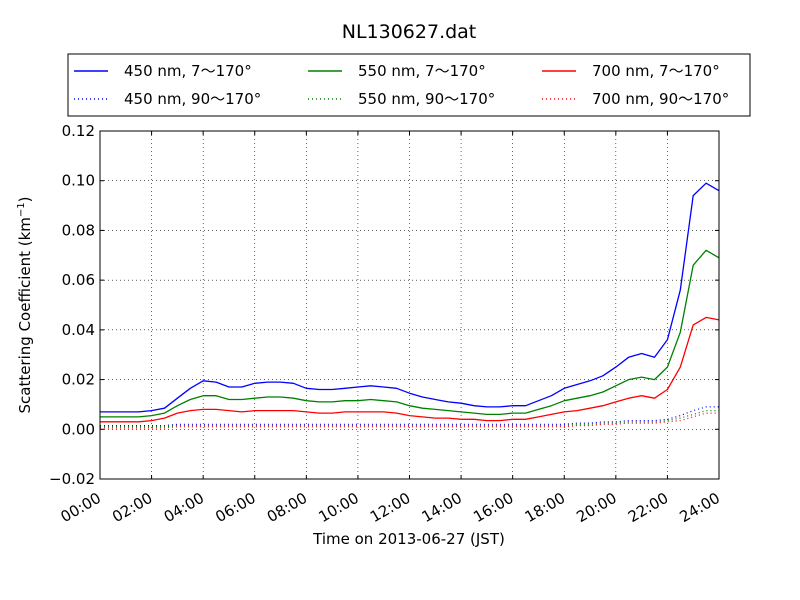 The width and height of the screenshot is (800, 600). I want to click on x-tick-label: 16:00, so click(493, 507).